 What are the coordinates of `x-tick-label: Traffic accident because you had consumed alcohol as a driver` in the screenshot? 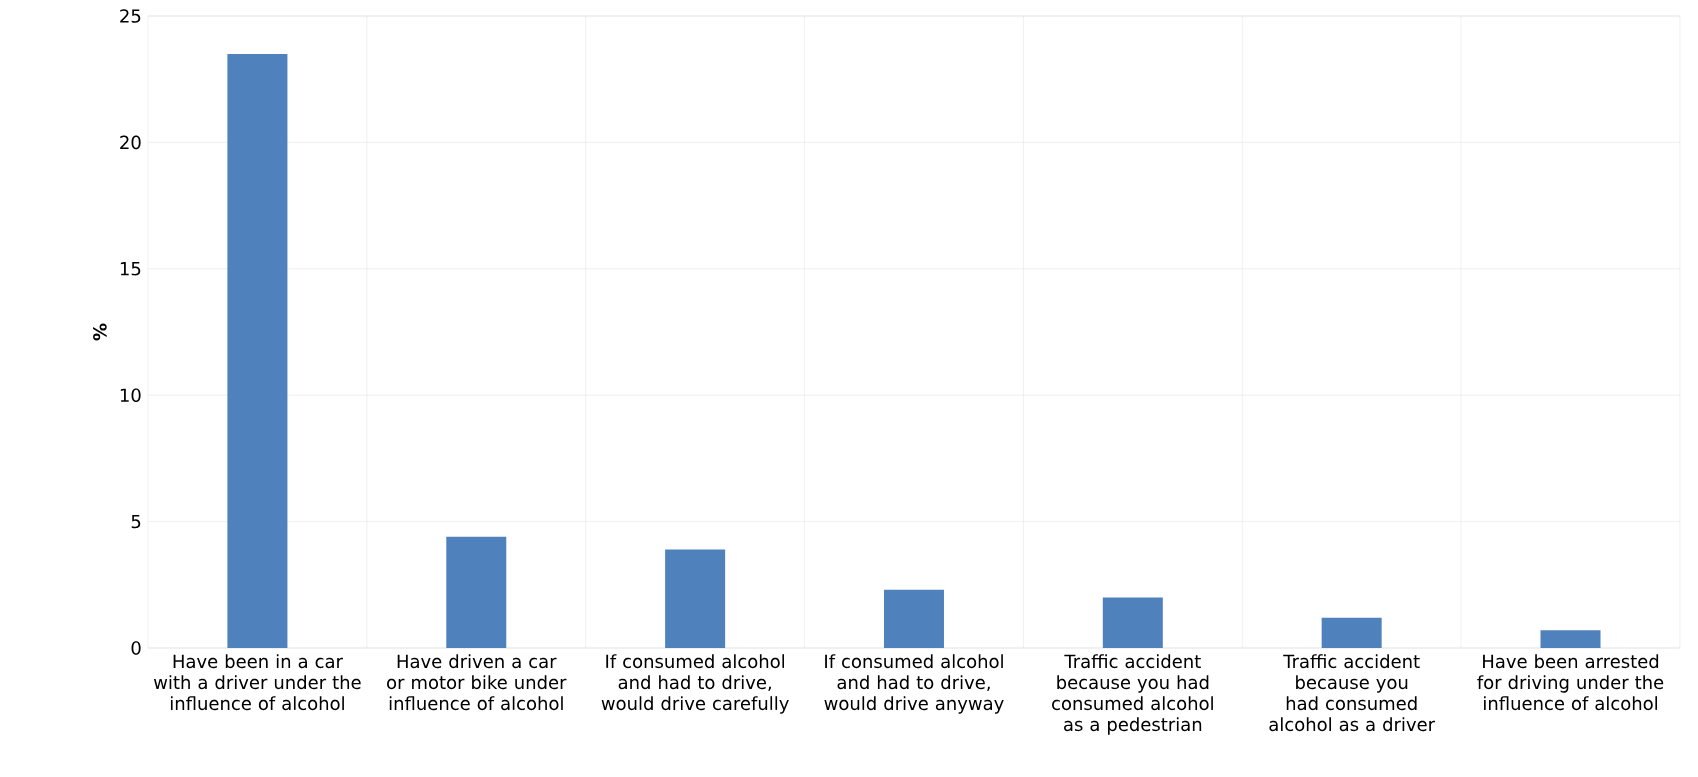 It's located at (1352, 693).